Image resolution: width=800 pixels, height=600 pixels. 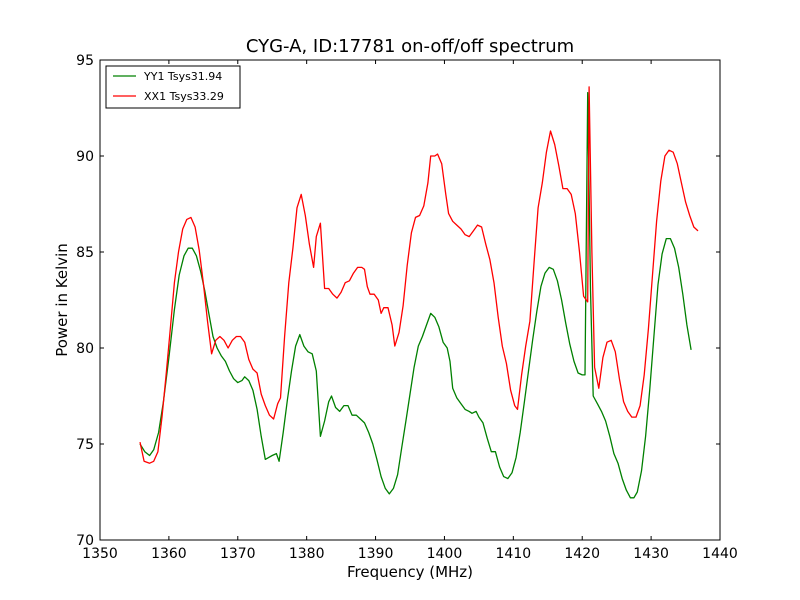 I want to click on x-tick-label: 1370, so click(x=238, y=554).